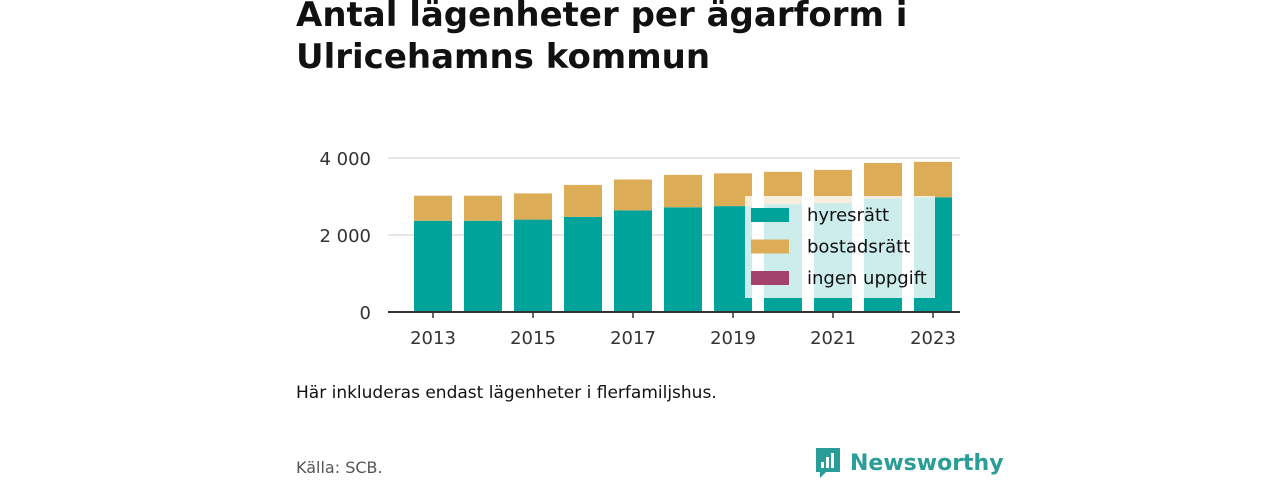  Describe the element at coordinates (533, 338) in the screenshot. I see `x-tick-label: 2015` at that location.